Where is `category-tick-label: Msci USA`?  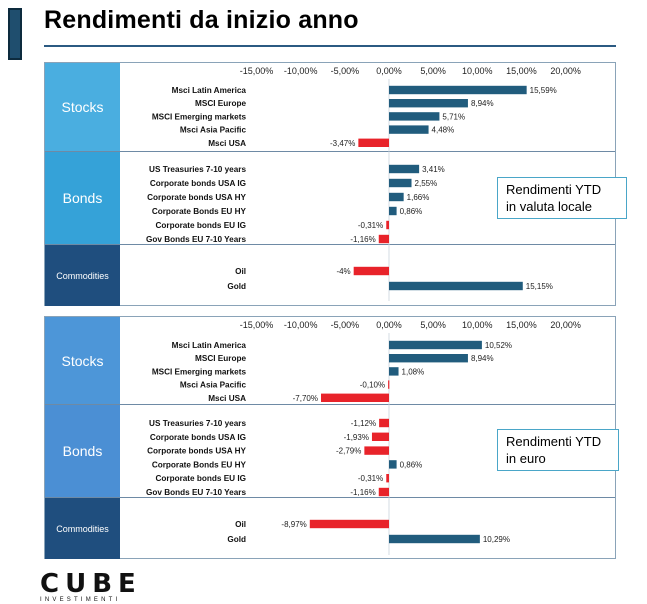
category-tick-label: Msci USA is located at coordinates (227, 398).